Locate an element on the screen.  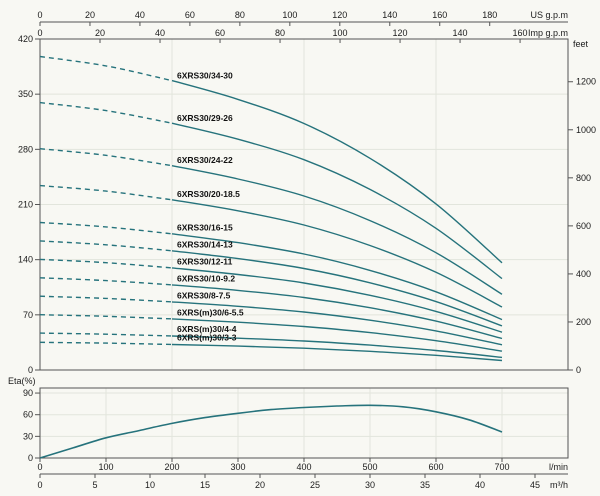
eta-tick-label: 90 is located at coordinates (28, 393).